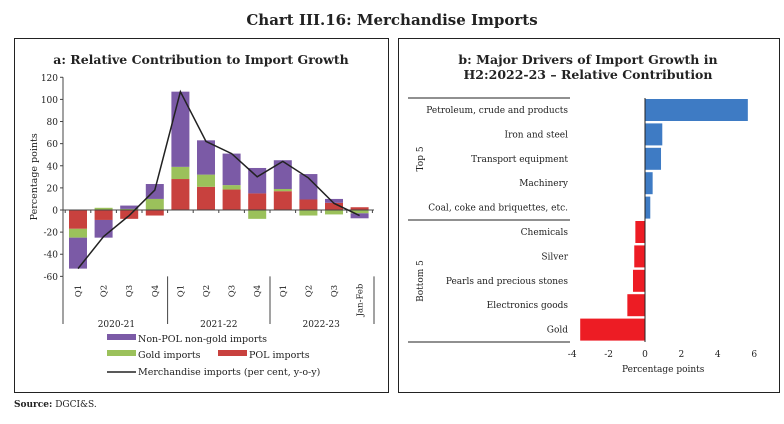 This screenshot has height=424, width=784. Describe the element at coordinates (682, 355) in the screenshot. I see `x-tick-label: 2` at that location.